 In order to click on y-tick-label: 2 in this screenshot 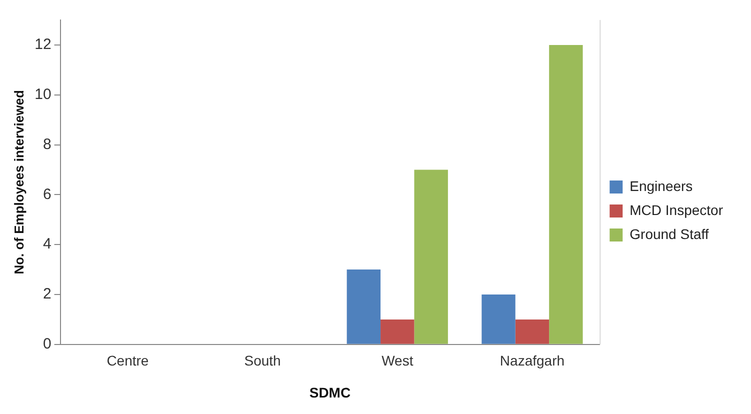, I will do `click(47, 294)`.